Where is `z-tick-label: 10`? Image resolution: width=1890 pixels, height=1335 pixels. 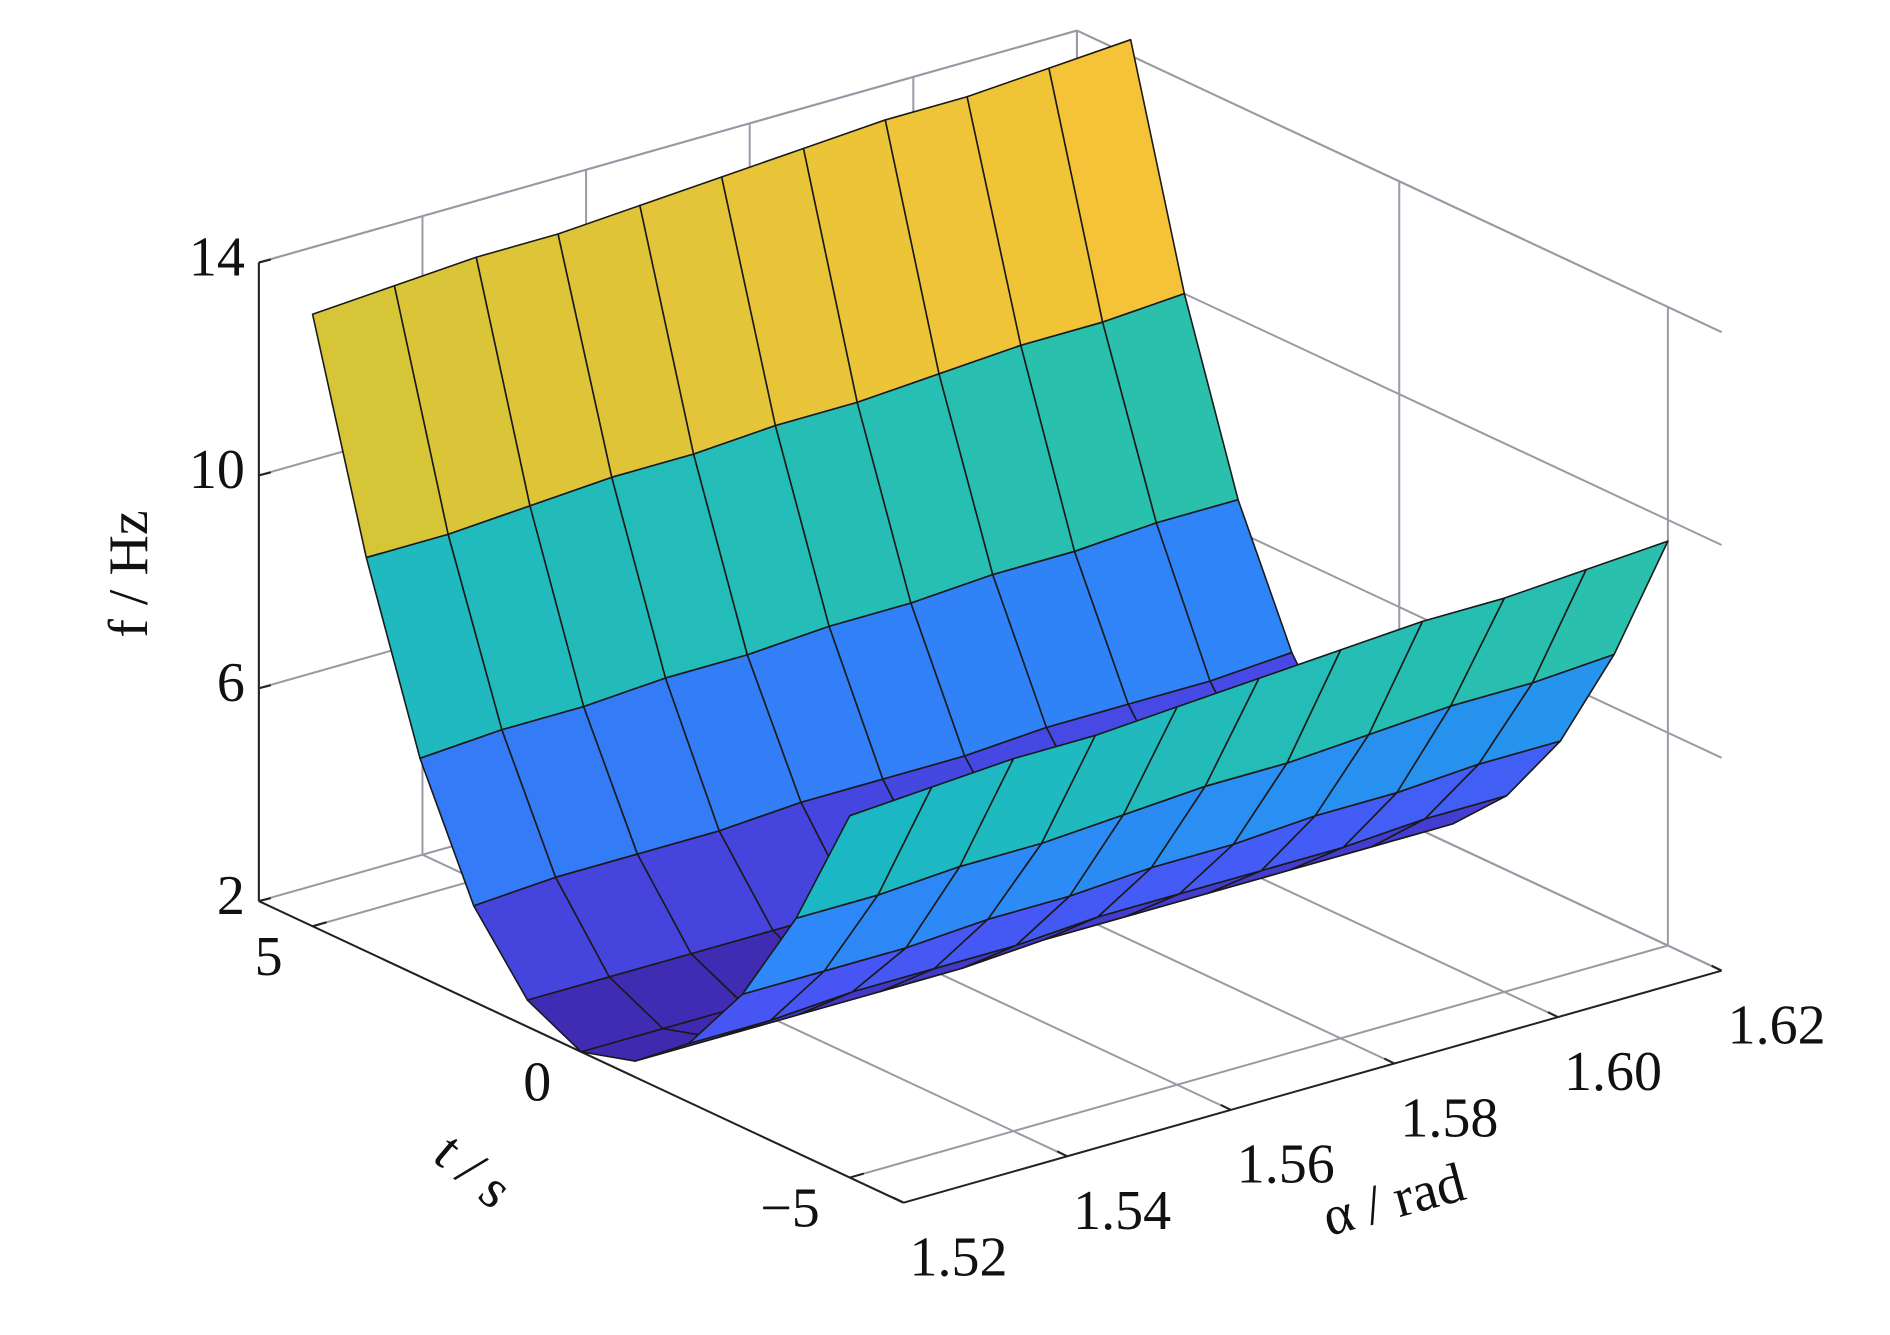
z-tick-label: 10 is located at coordinates (217, 470).